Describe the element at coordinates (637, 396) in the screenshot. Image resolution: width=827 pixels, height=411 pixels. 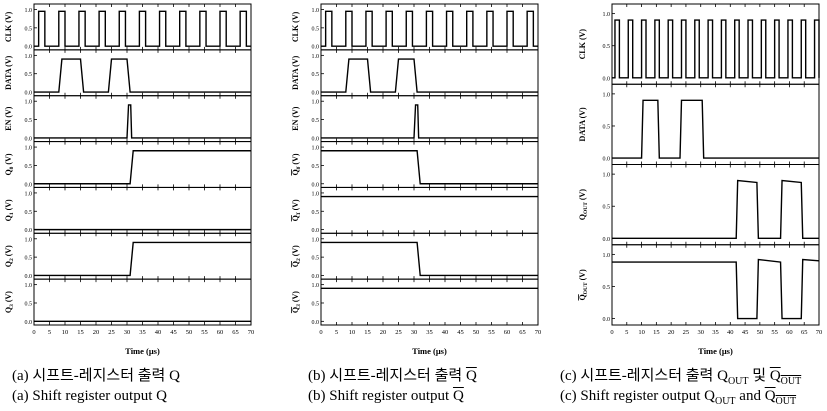
I see `caption-c-english-text: (c) Shift register output Q` at that location.